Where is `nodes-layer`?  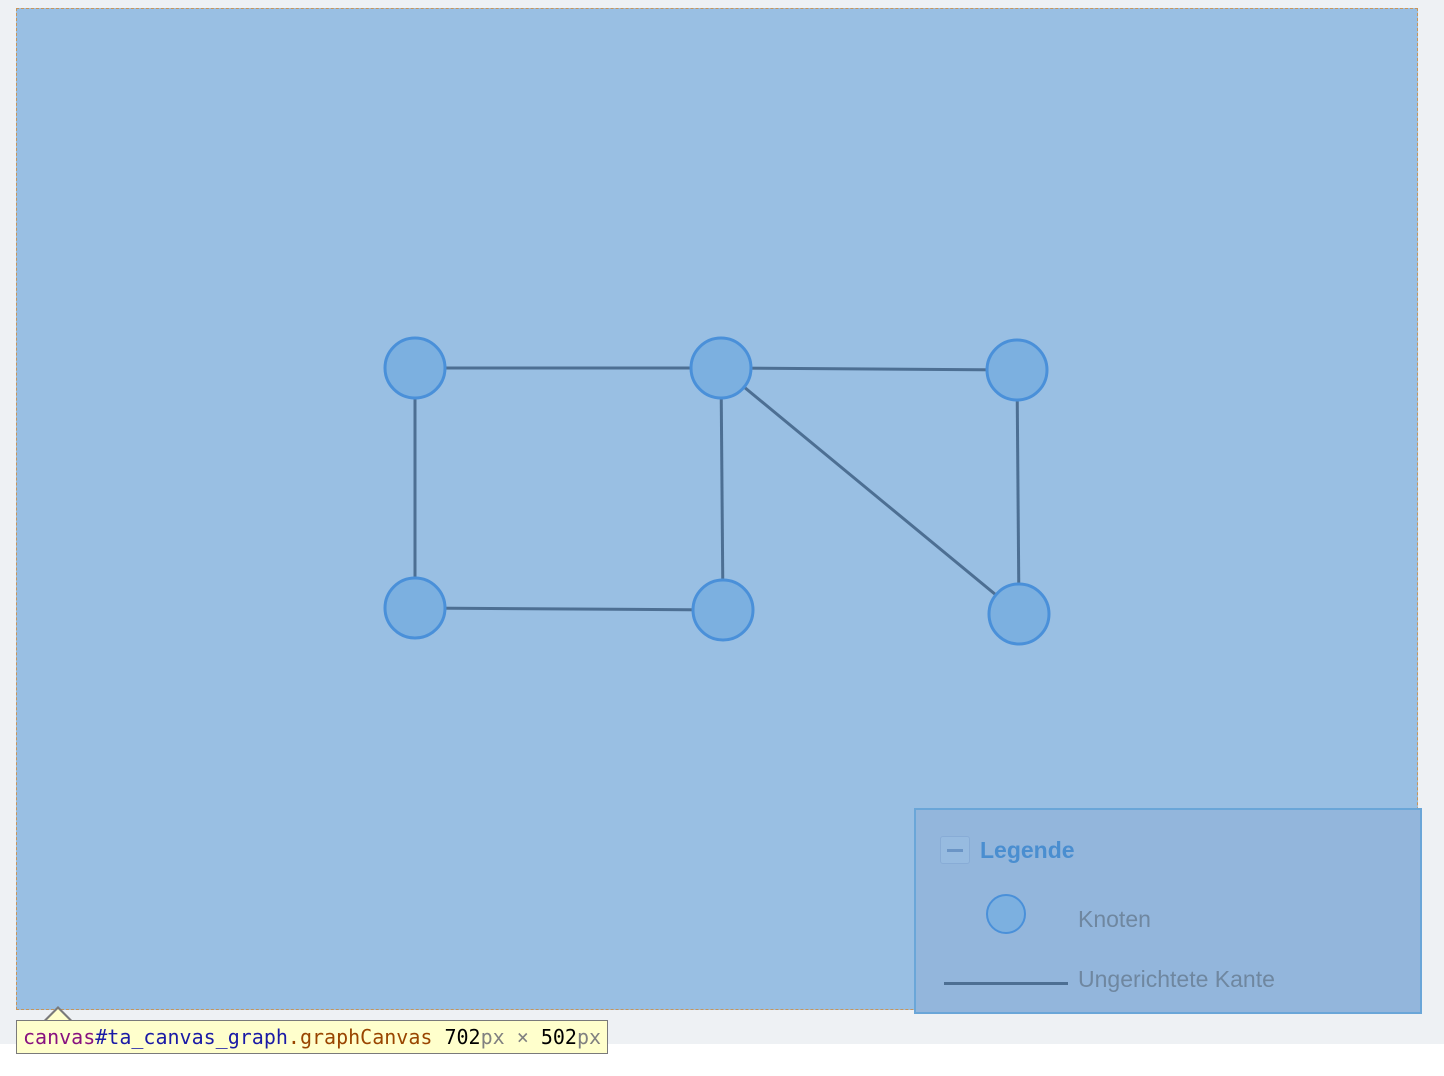
nodes-layer is located at coordinates (717, 491).